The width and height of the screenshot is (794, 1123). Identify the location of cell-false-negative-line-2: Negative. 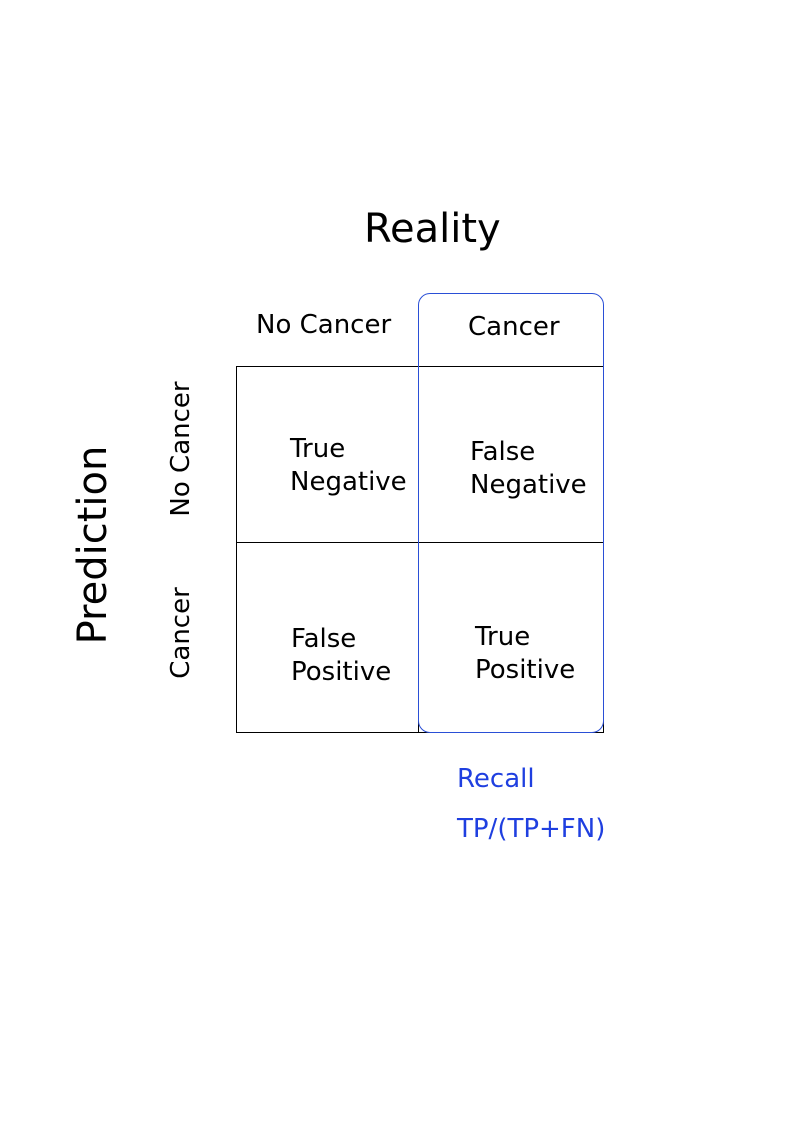
(528, 485).